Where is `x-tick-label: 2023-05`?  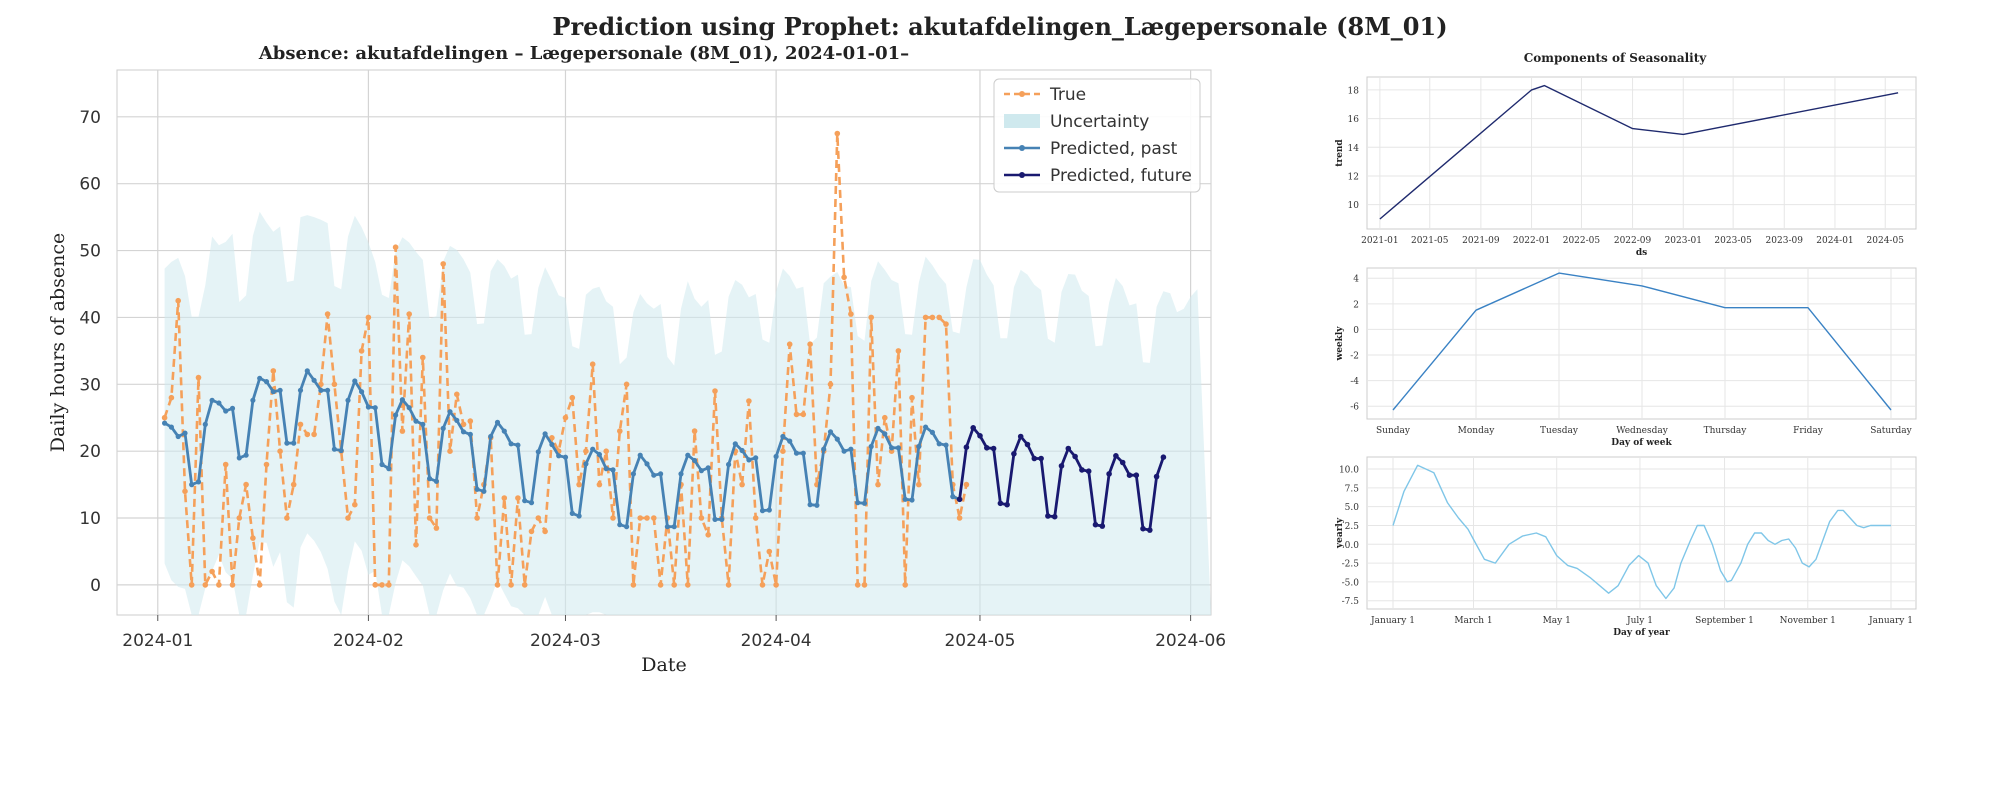 x-tick-label: 2023-05 is located at coordinates (1733, 241).